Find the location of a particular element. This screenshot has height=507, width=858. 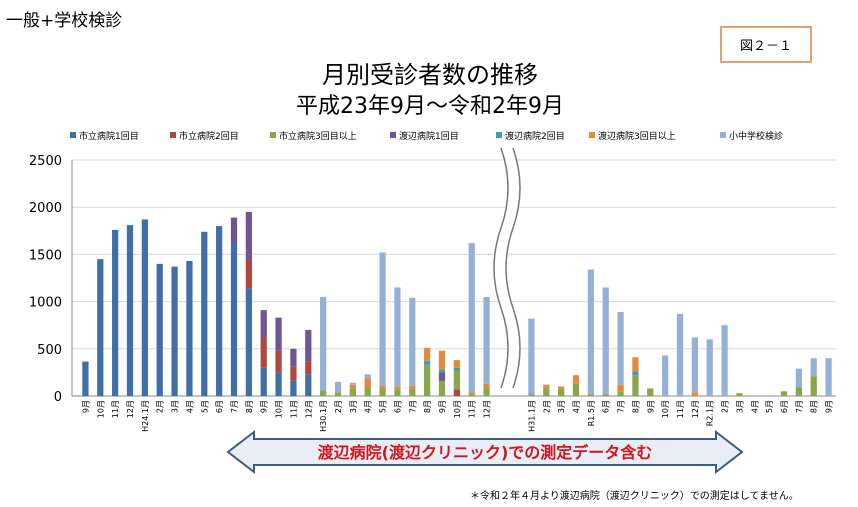

axis-break-band is located at coordinates (507, 268).